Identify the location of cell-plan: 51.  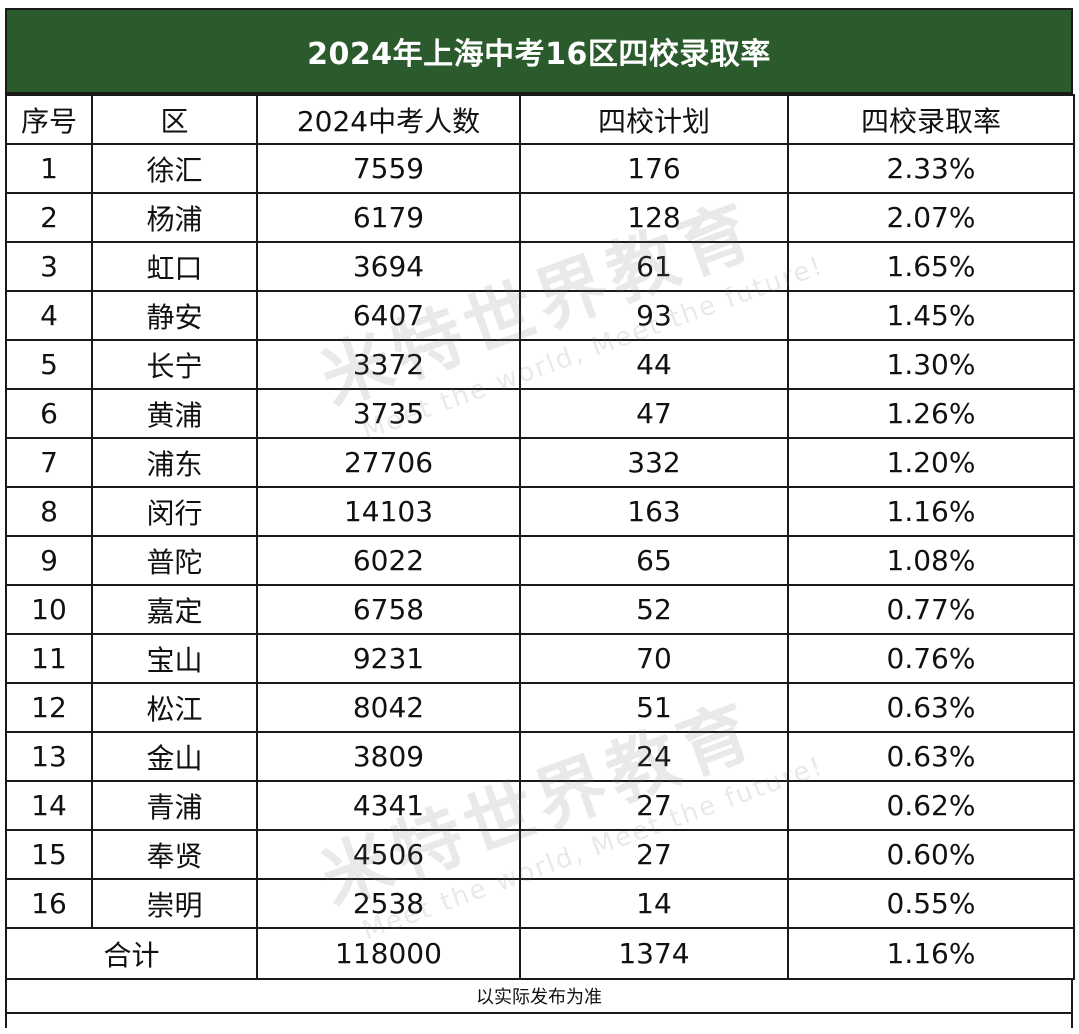
(654, 707).